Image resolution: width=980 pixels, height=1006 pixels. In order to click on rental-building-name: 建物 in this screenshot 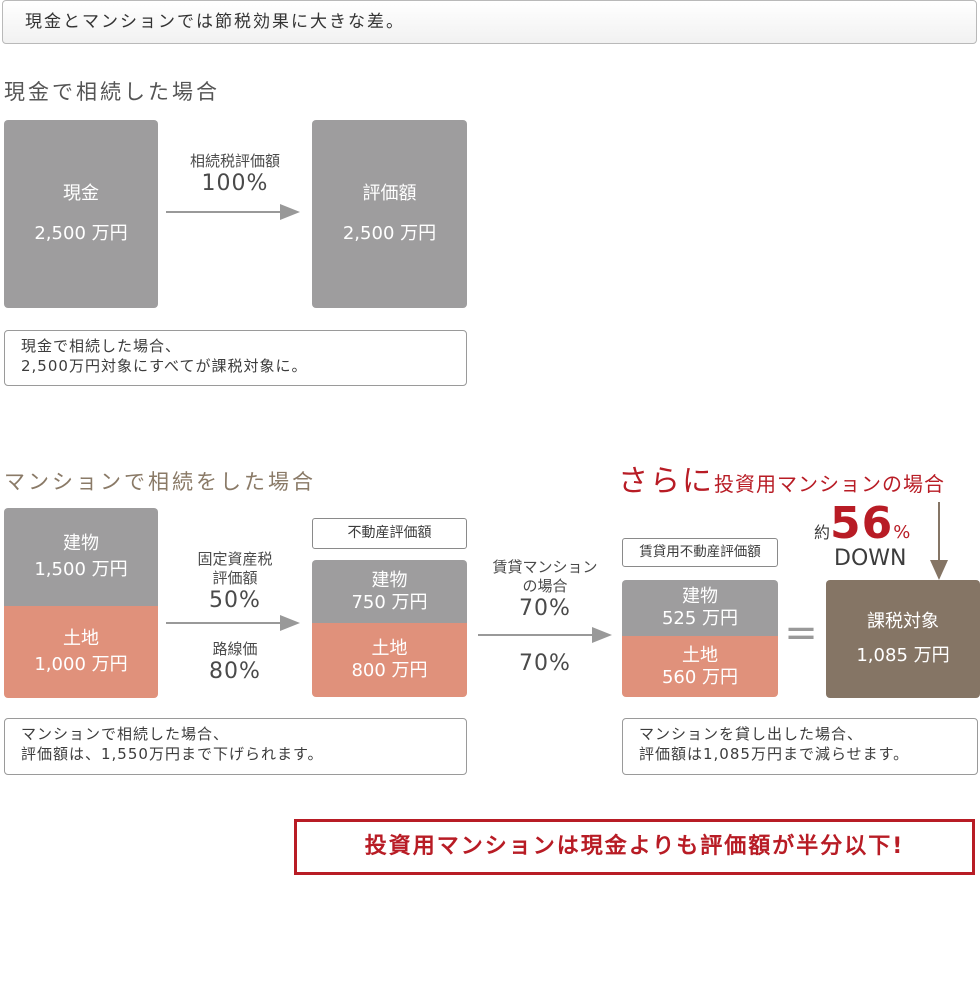, I will do `click(700, 596)`.